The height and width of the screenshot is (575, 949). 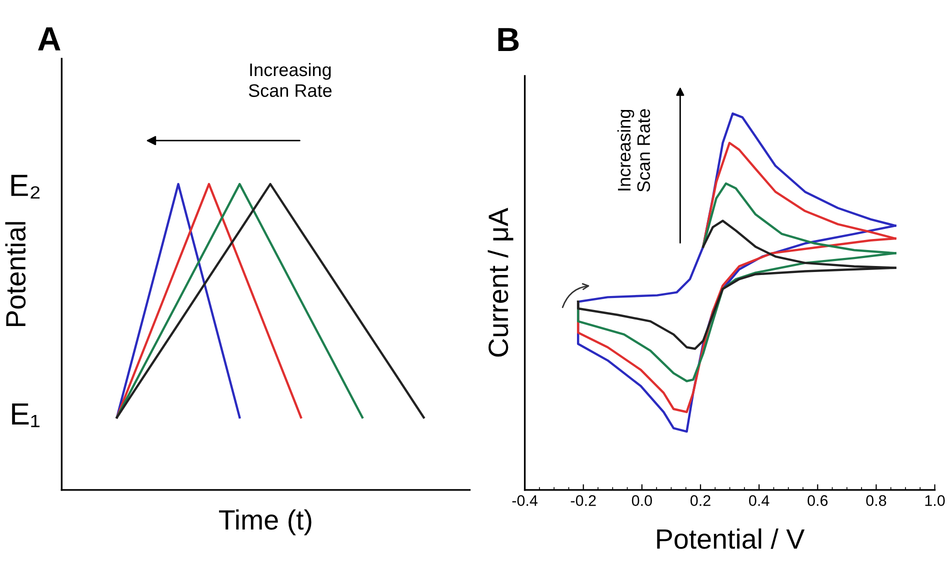 I want to click on chart-title: B, so click(x=508, y=40).